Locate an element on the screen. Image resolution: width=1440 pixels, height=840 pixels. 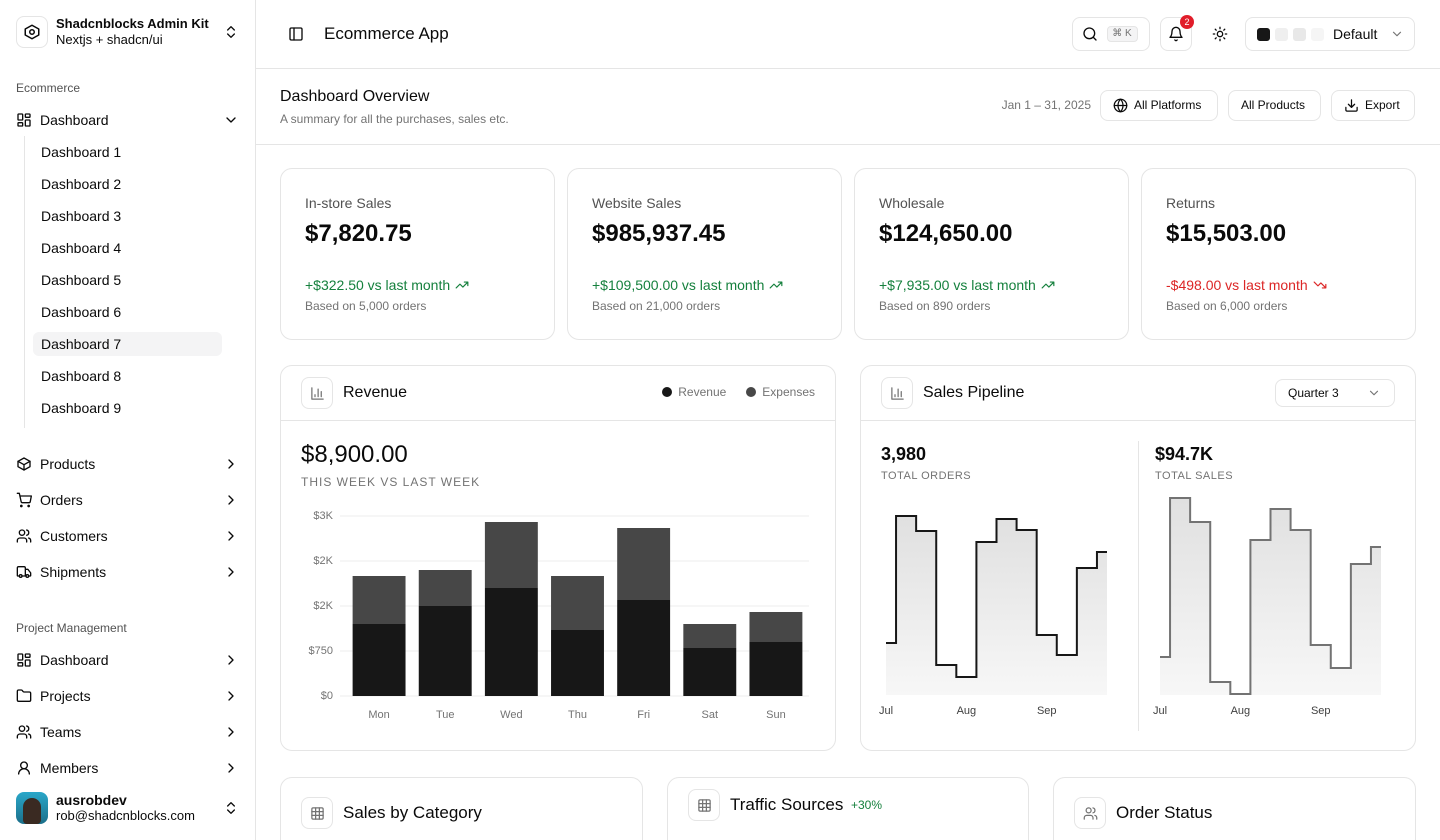
filter-button-label: All Products is located at coordinates (1273, 105).